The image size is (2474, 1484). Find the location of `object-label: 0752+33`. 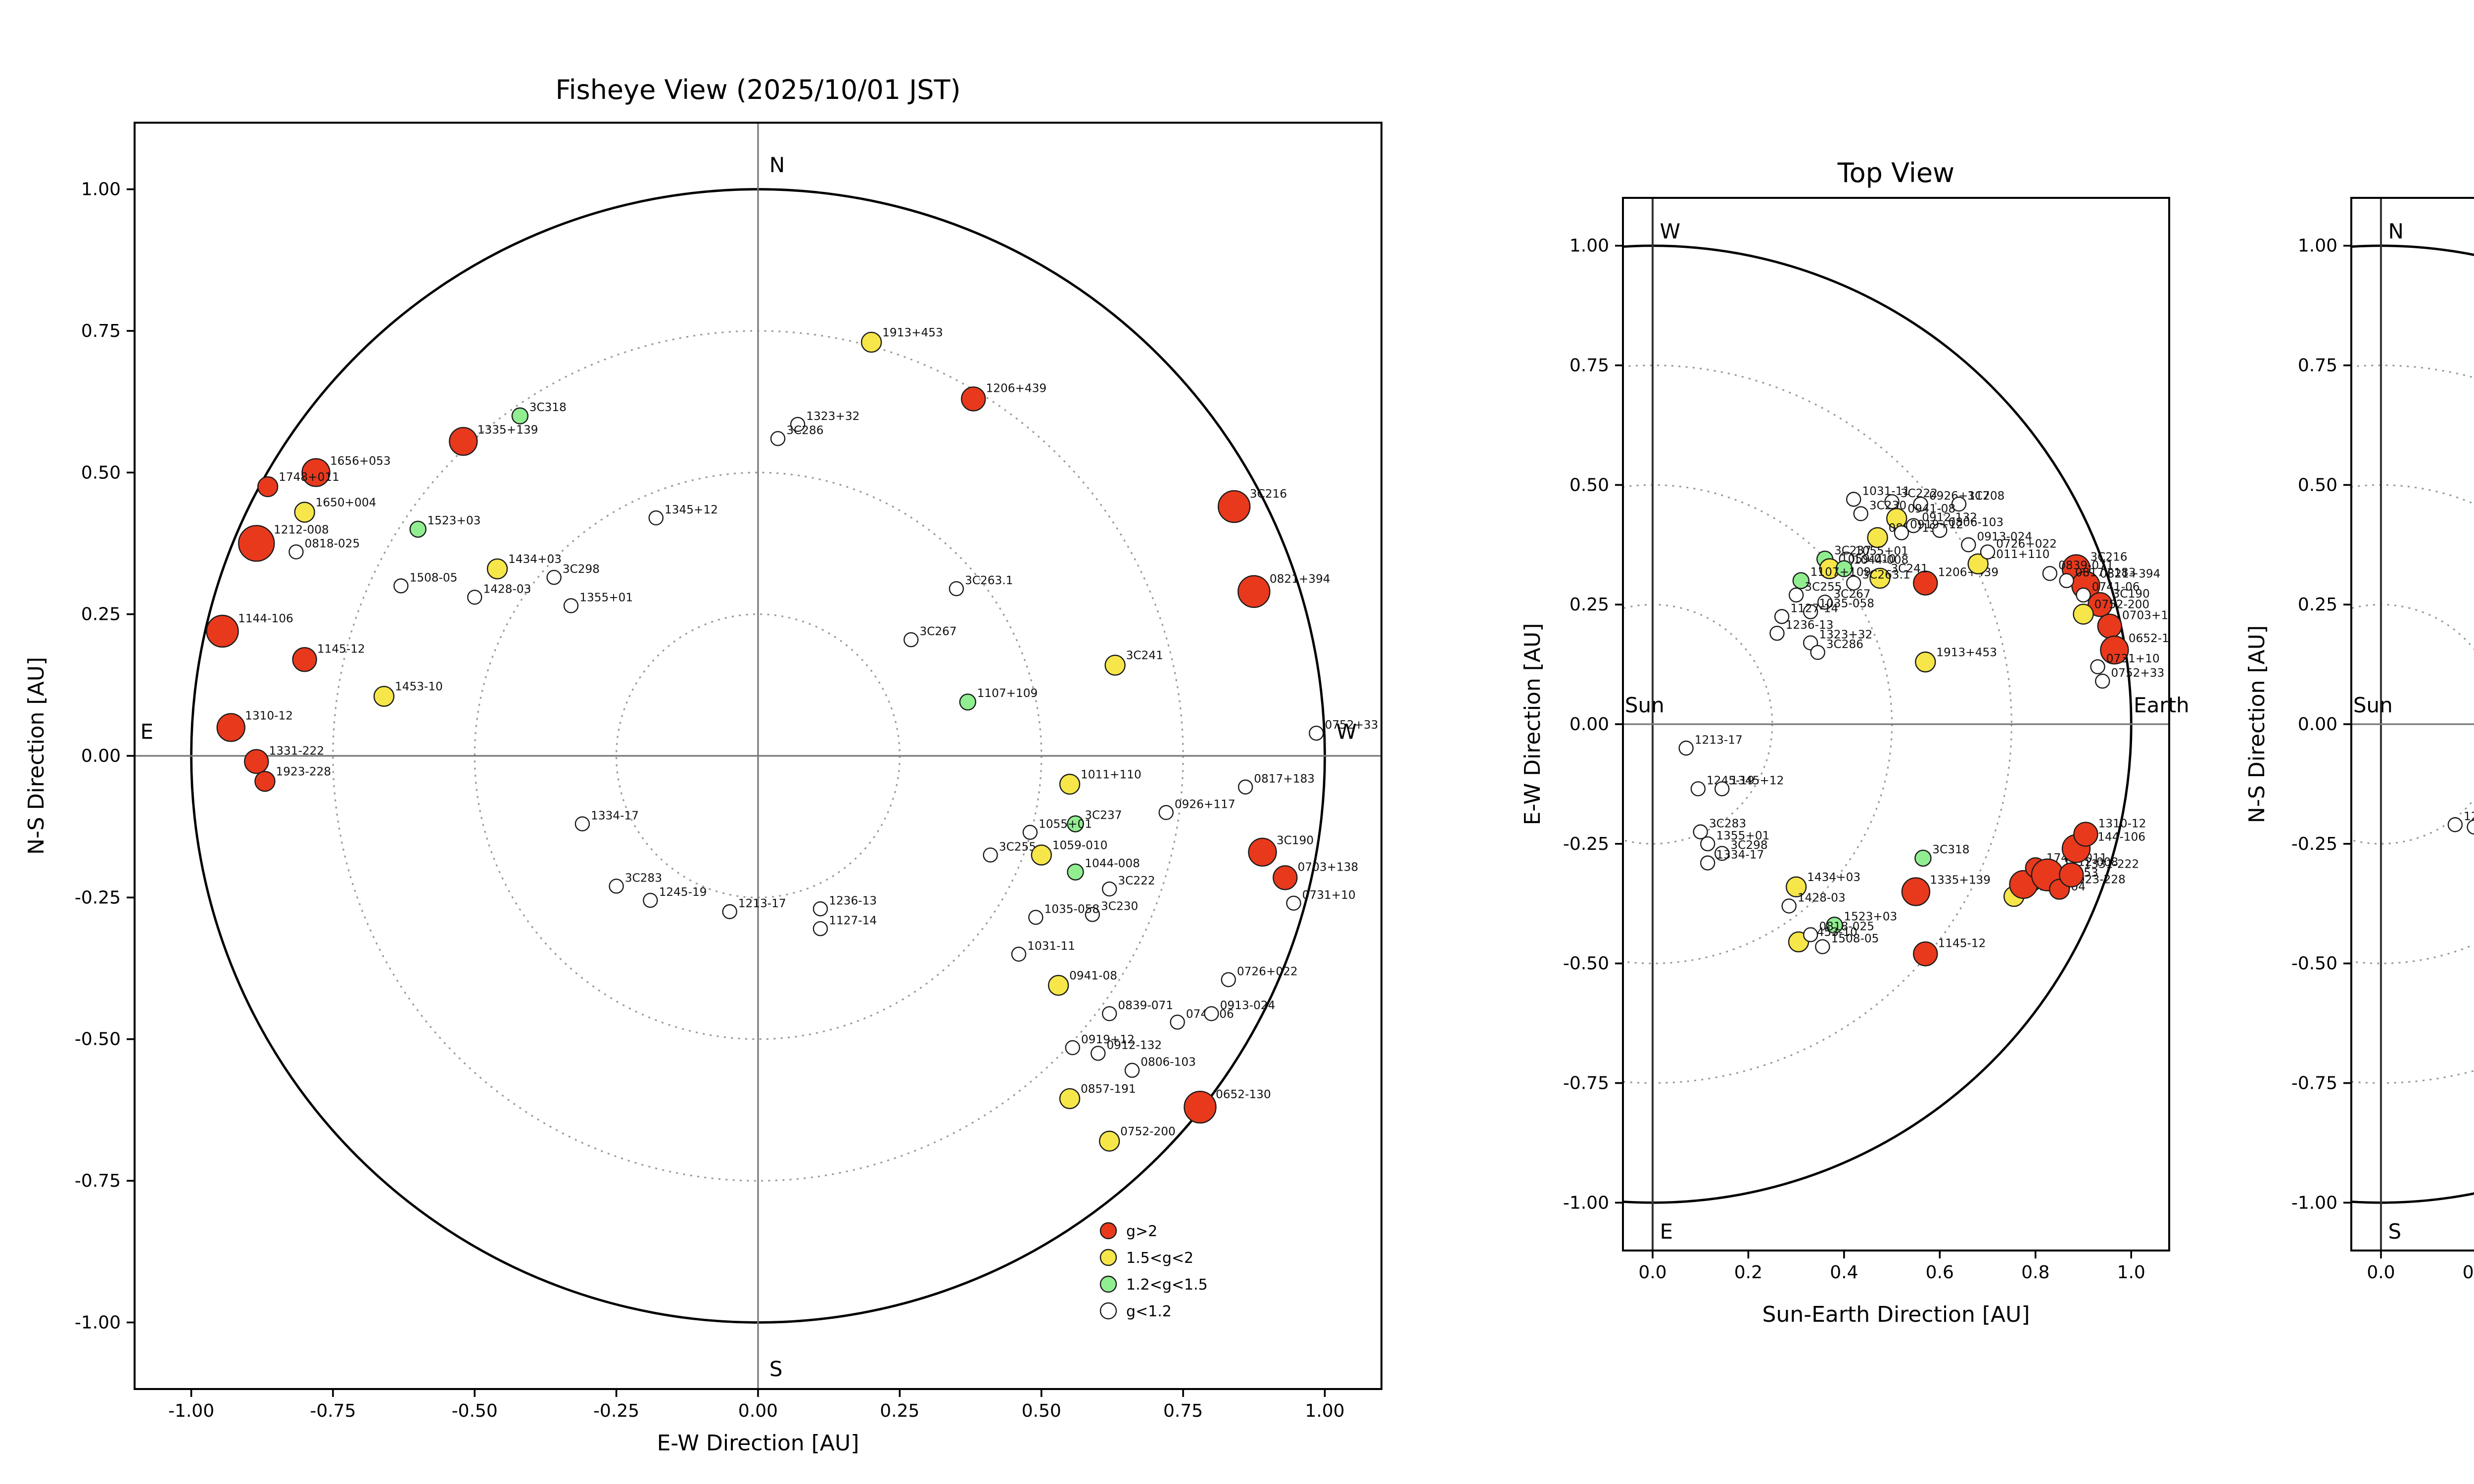

object-label: 0752+33 is located at coordinates (1352, 725).